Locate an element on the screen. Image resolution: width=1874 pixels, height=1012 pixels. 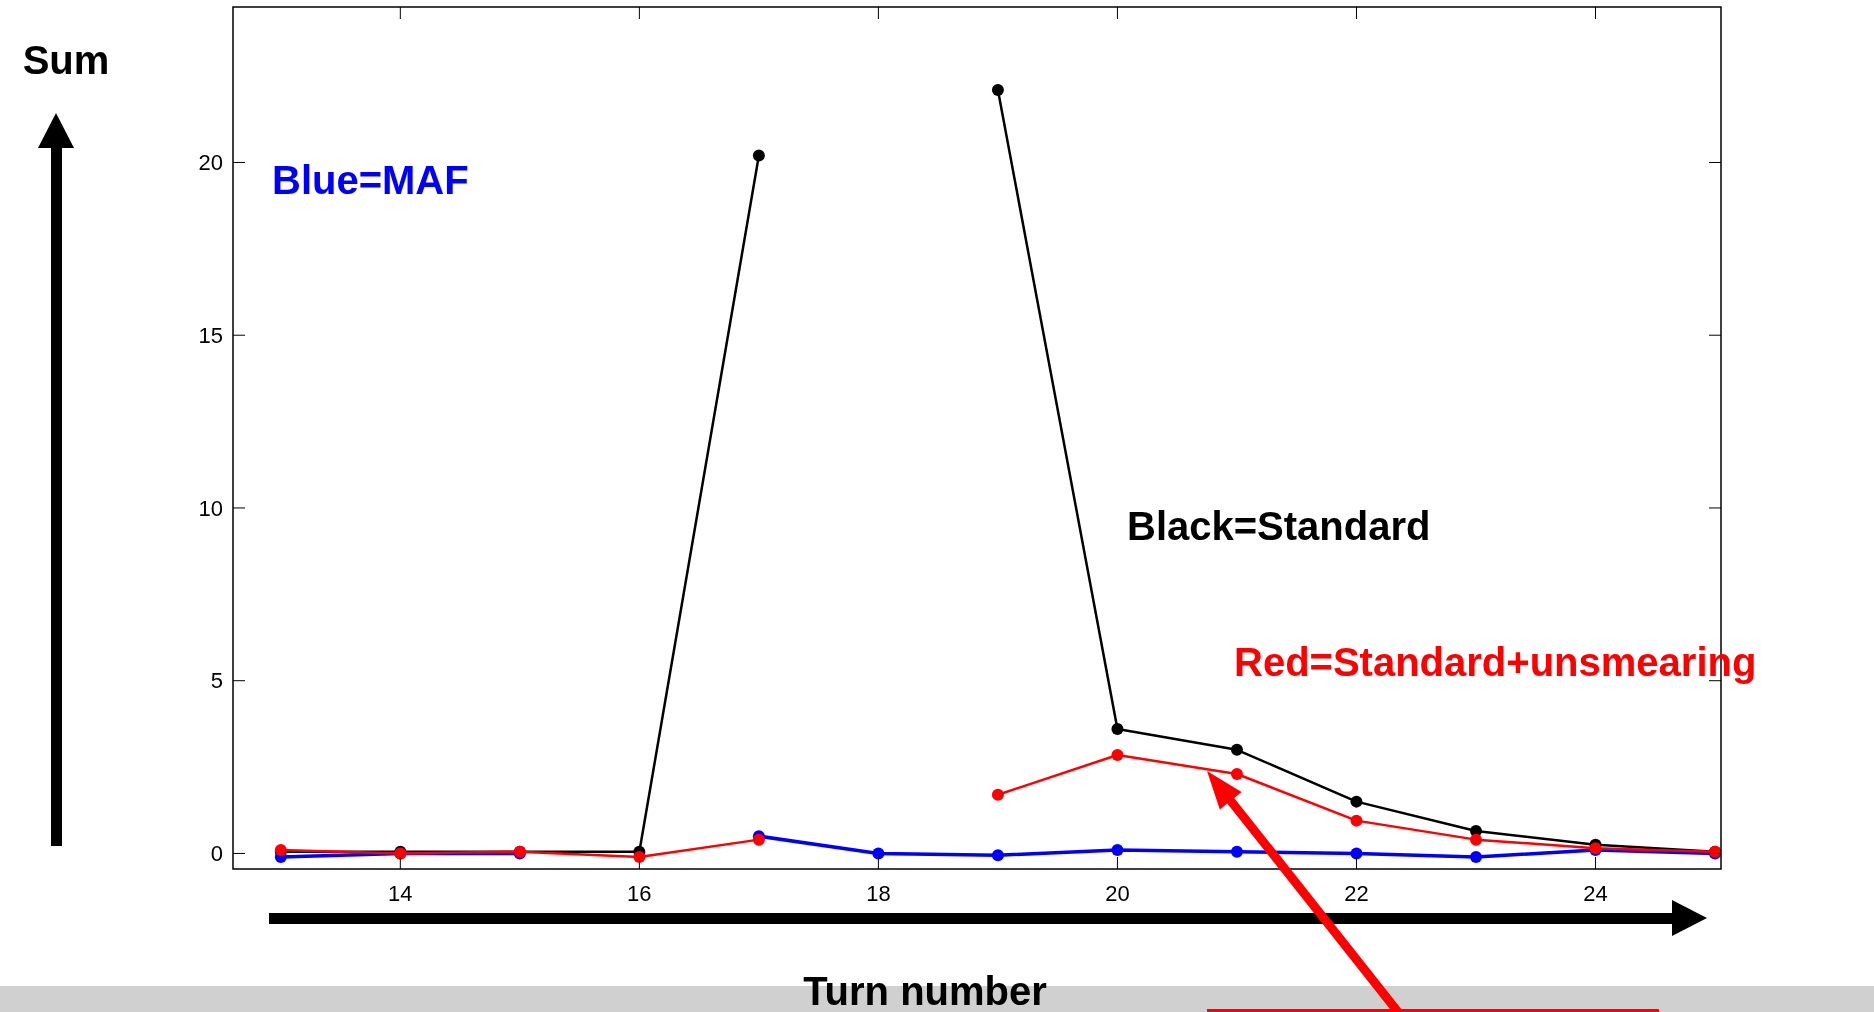
x-tick-label: 18 is located at coordinates (878, 893).